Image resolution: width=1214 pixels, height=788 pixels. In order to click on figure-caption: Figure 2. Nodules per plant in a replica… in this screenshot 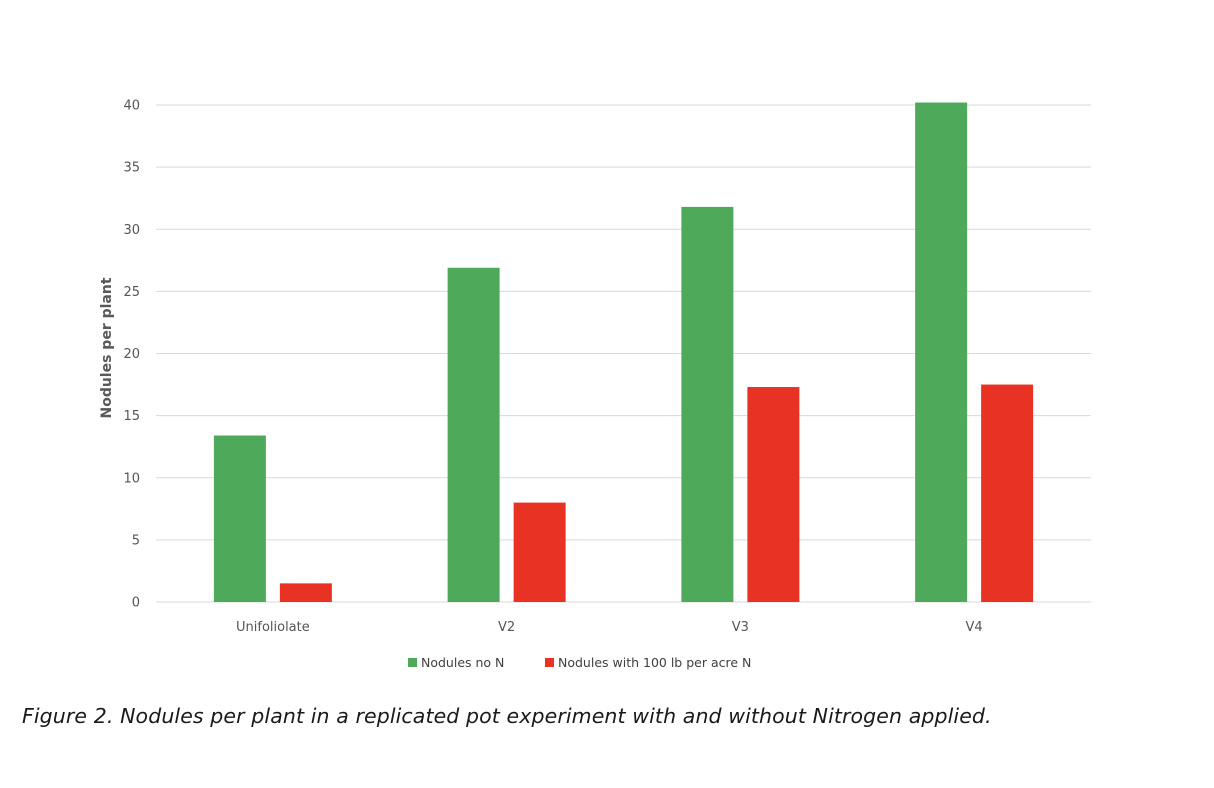, I will do `click(507, 716)`.